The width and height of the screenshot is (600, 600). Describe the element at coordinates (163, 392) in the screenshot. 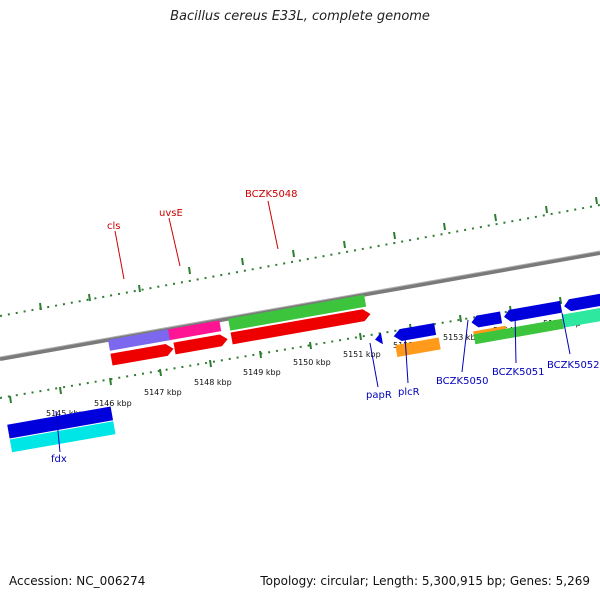

I see `tick-label: 5147 kbp` at that location.